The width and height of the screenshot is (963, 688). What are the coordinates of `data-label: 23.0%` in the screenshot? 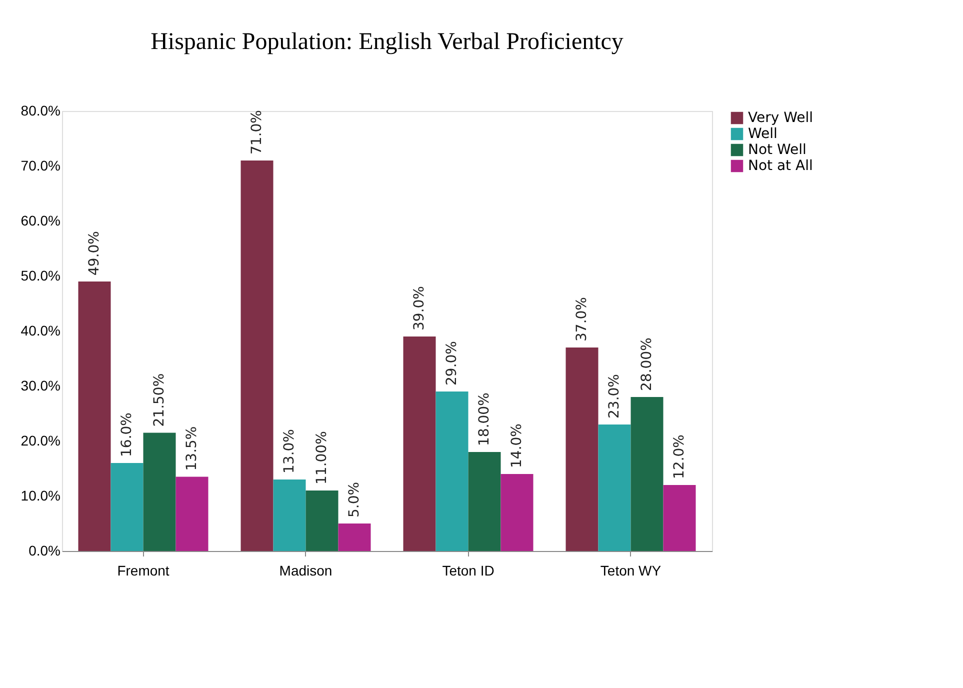 It's located at (614, 396).